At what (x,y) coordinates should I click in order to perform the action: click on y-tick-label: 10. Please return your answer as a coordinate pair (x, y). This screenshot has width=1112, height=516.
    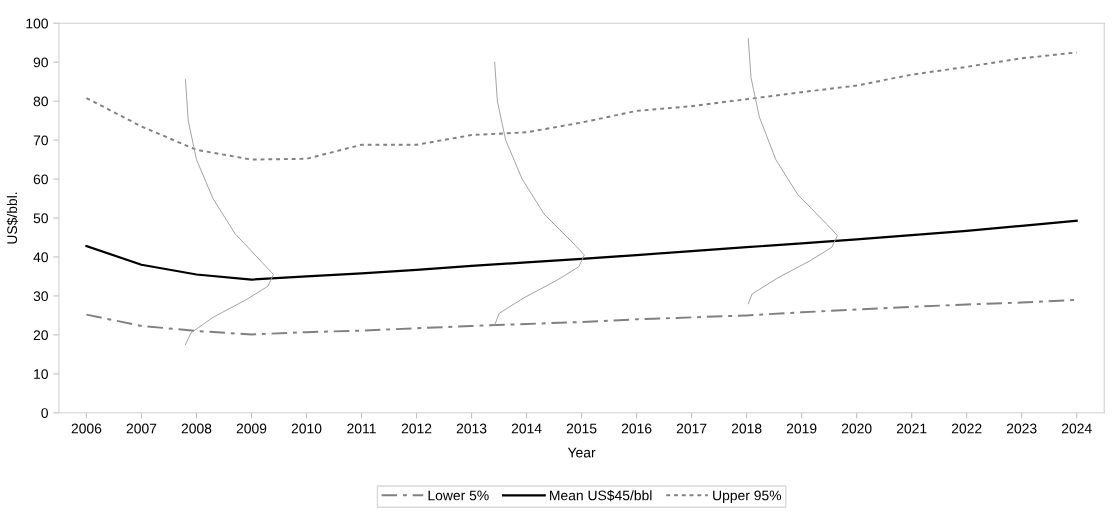
    Looking at the image, I should click on (41, 374).